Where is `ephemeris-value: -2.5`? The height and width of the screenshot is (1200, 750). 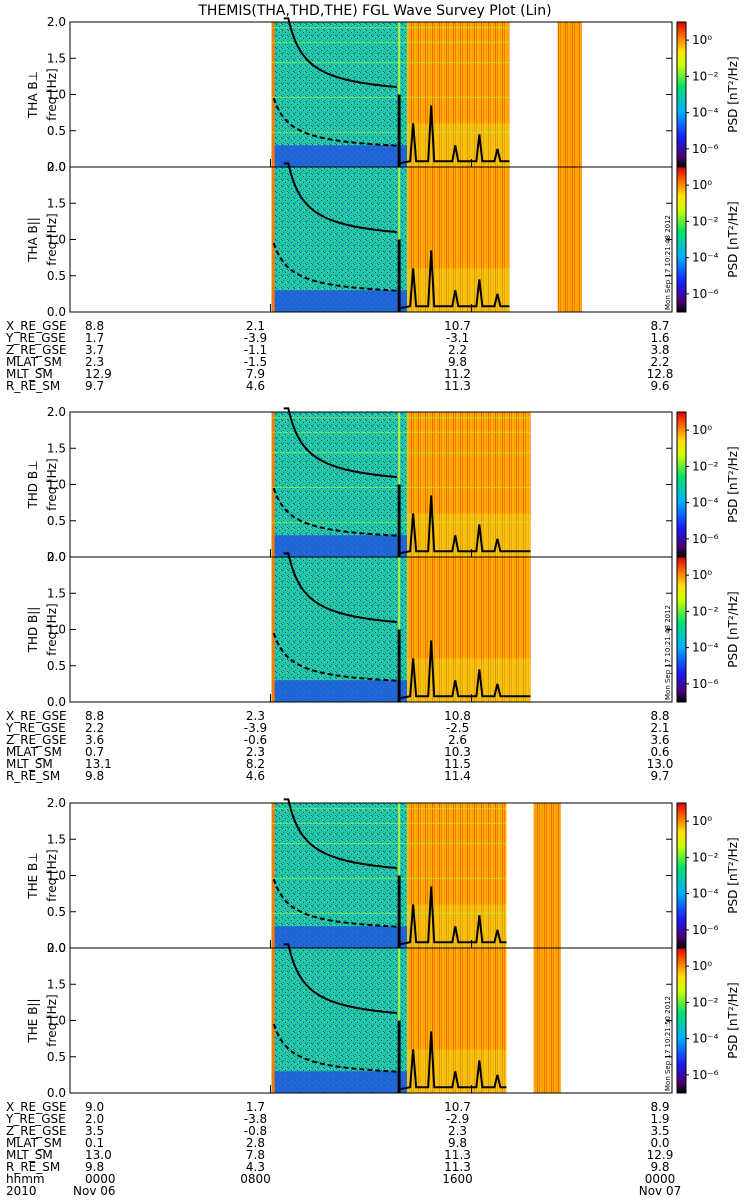 ephemeris-value: -2.5 is located at coordinates (457, 728).